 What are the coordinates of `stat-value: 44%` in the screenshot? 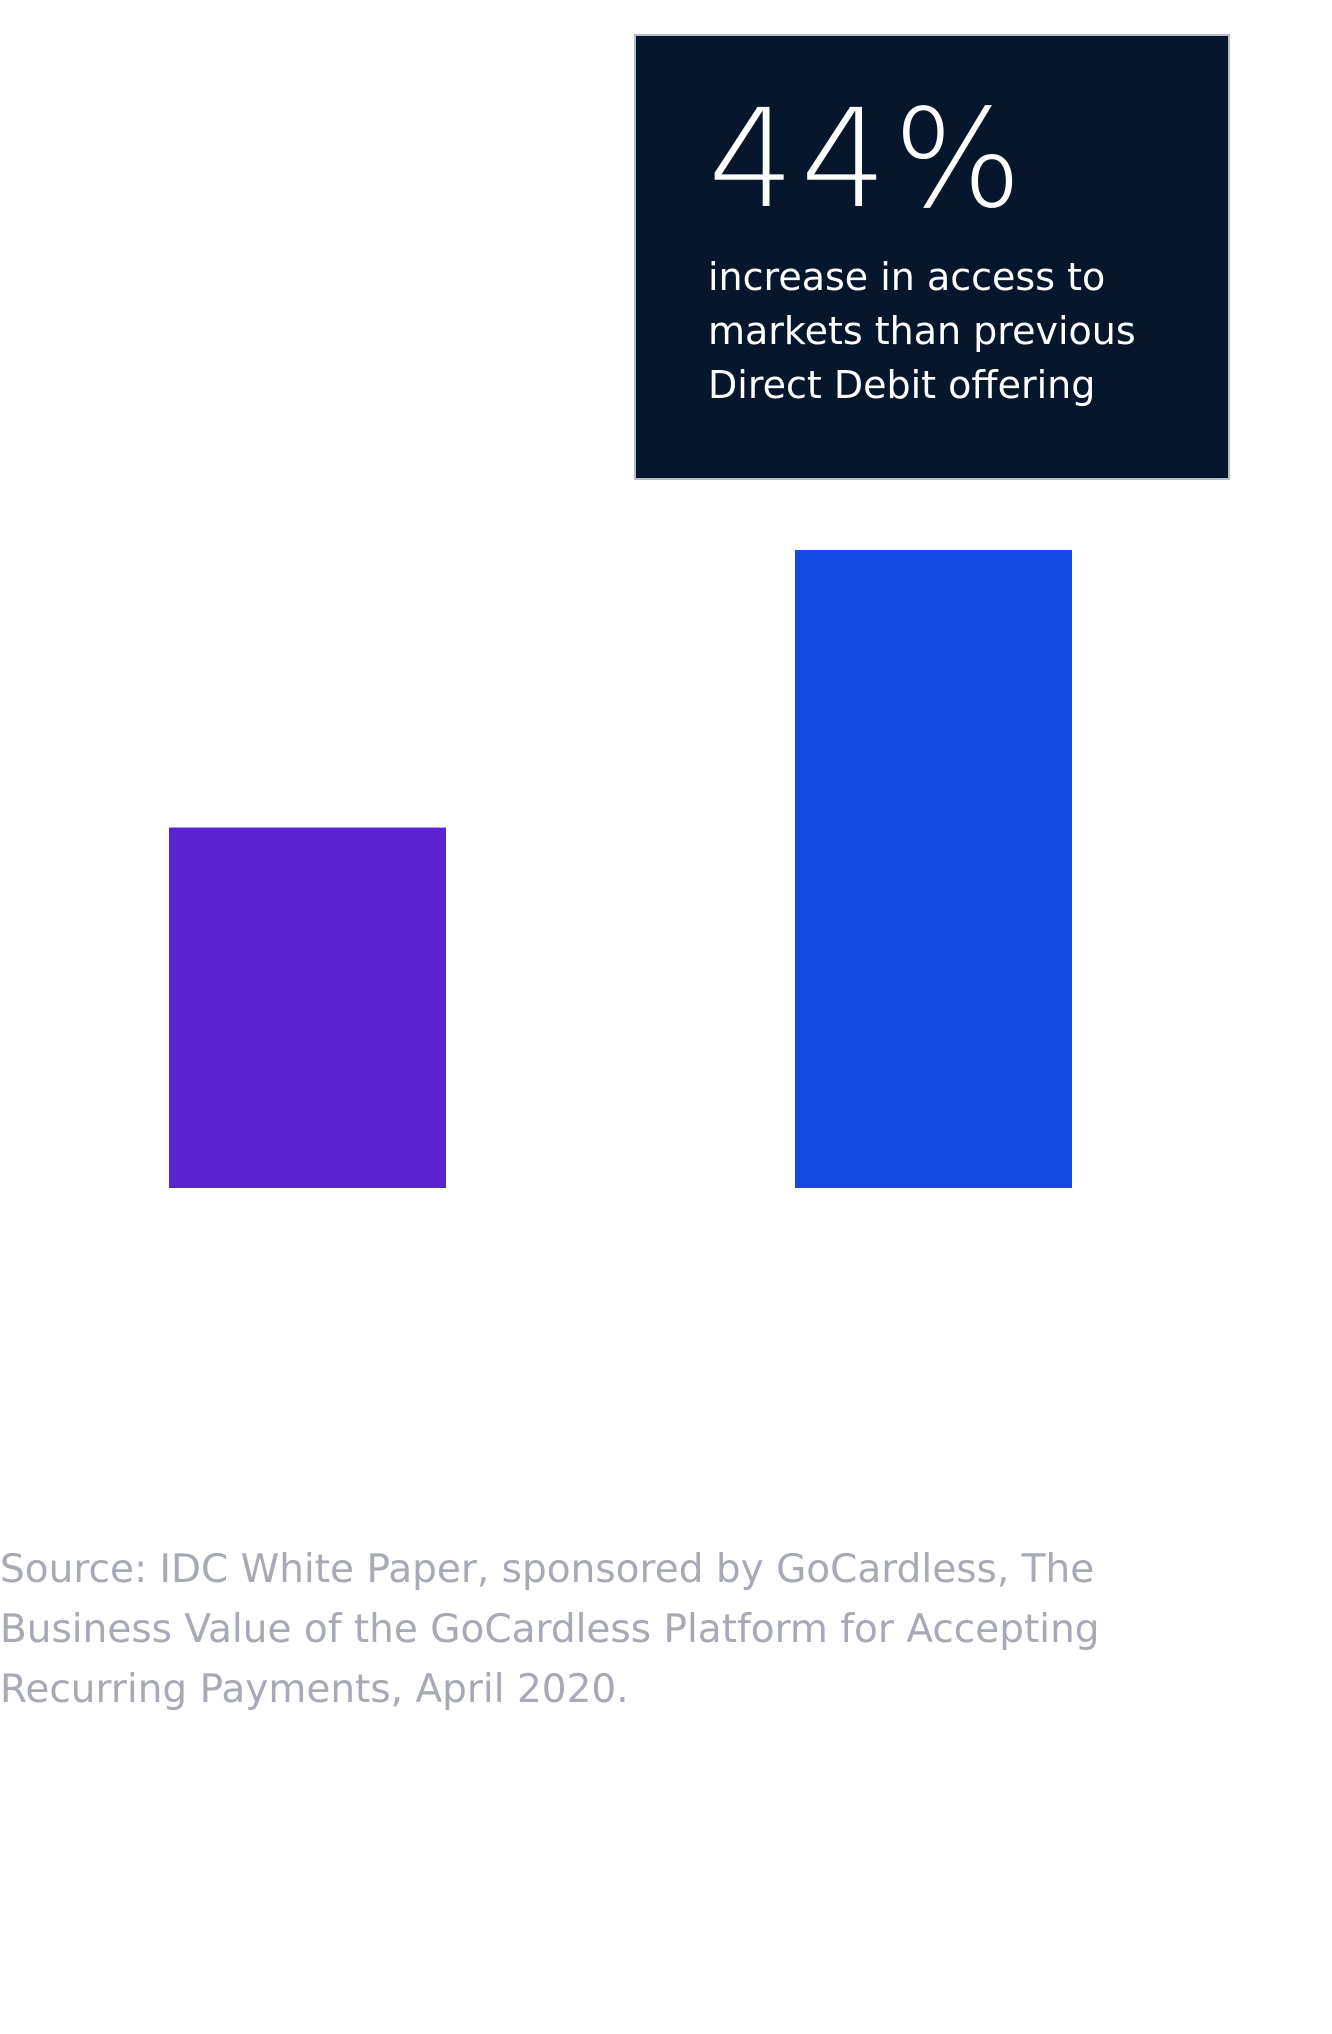 It's located at (868, 160).